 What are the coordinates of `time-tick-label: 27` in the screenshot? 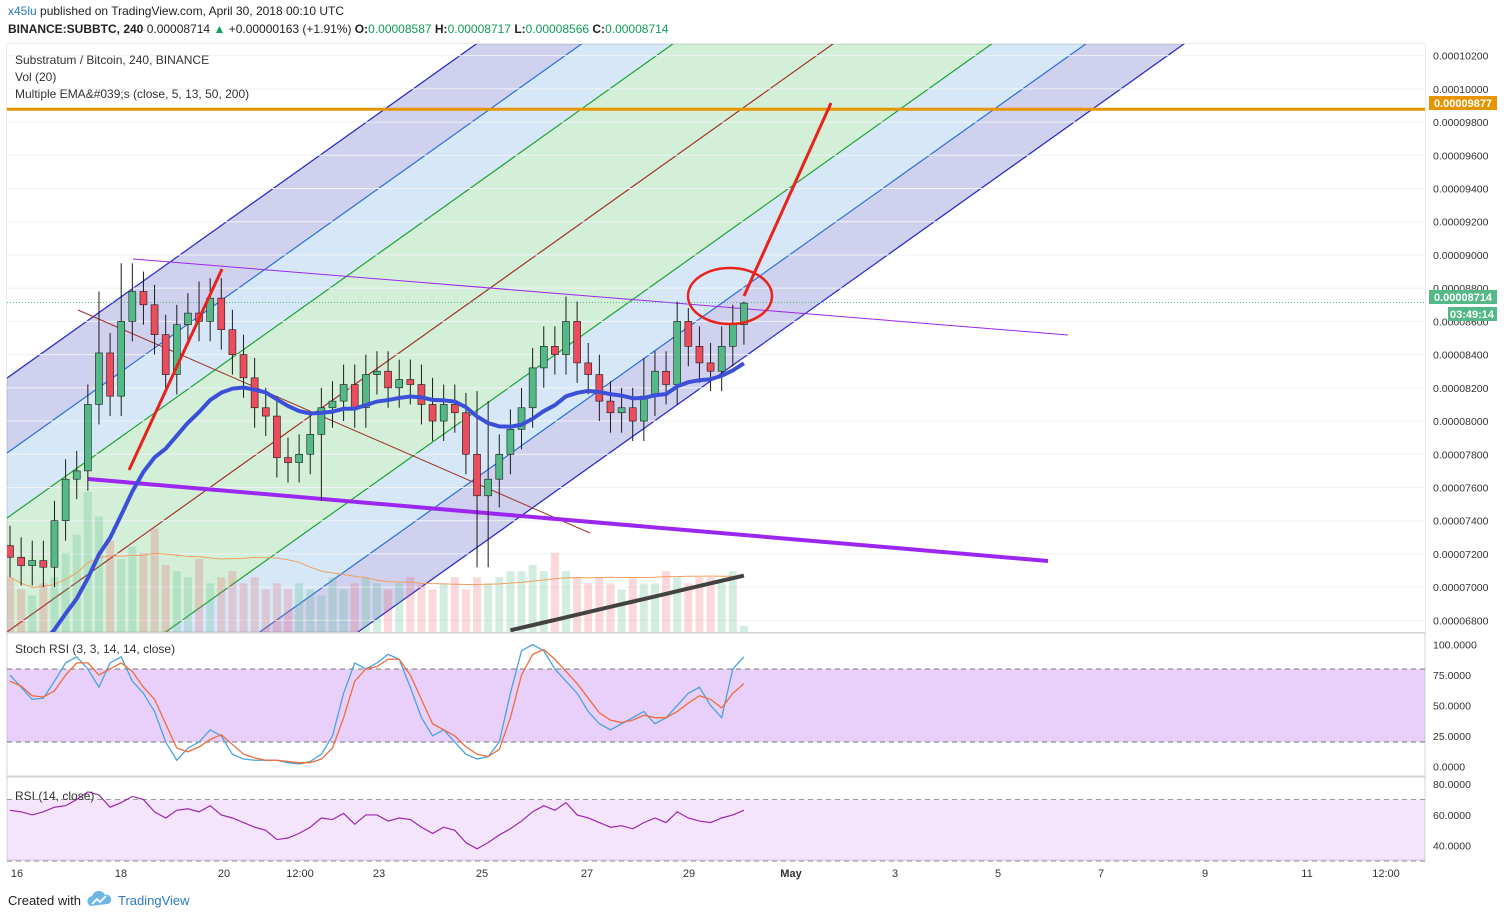 It's located at (587, 874).